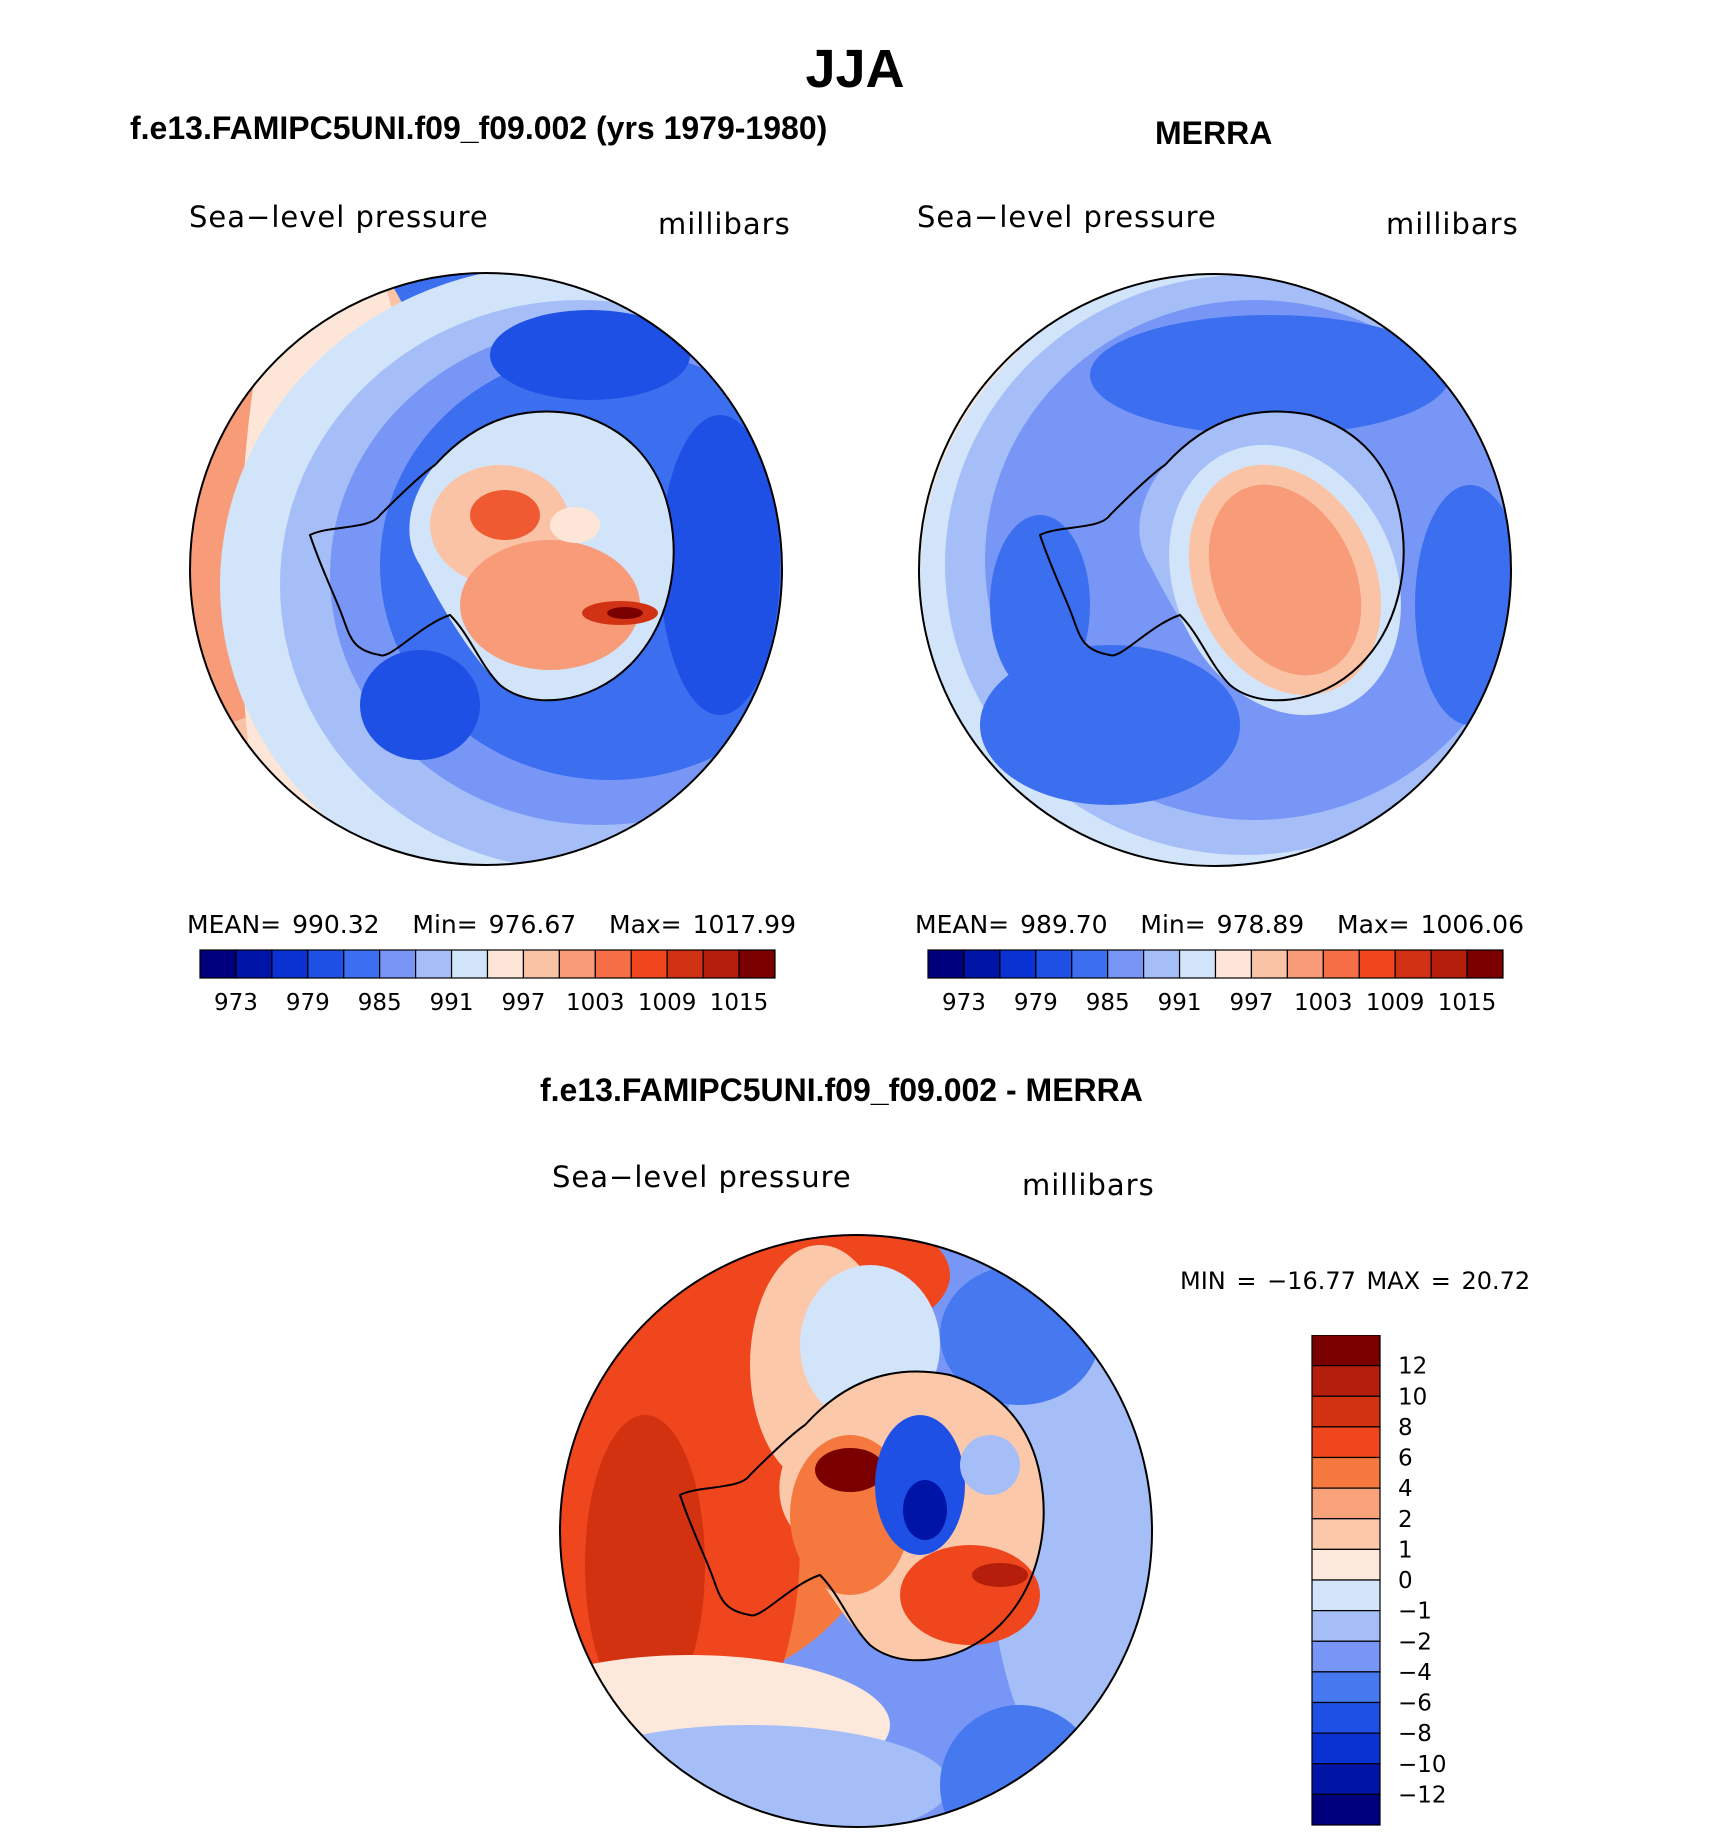 The height and width of the screenshot is (1839, 1710). Describe the element at coordinates (1415, 1704) in the screenshot. I see `colorbar3-tick-label: −6` at that location.